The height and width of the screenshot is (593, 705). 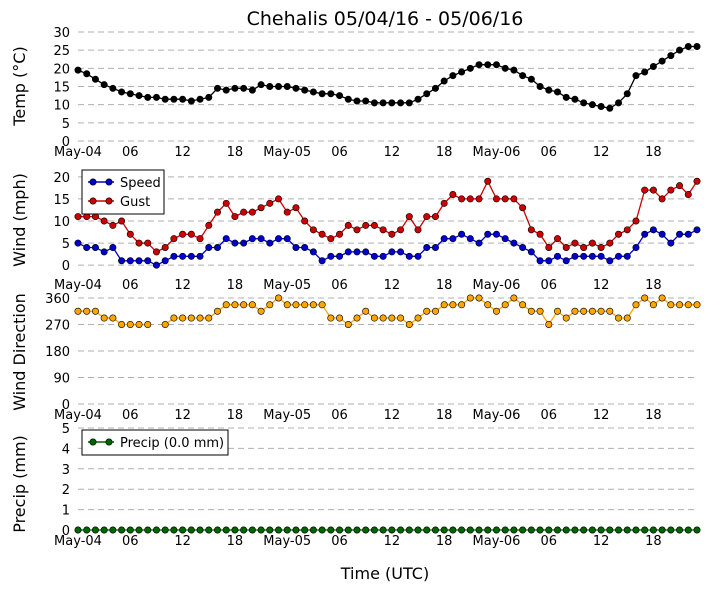 What do you see at coordinates (19, 220) in the screenshot?
I see `y-axis-label: Wind (mph)` at bounding box center [19, 220].